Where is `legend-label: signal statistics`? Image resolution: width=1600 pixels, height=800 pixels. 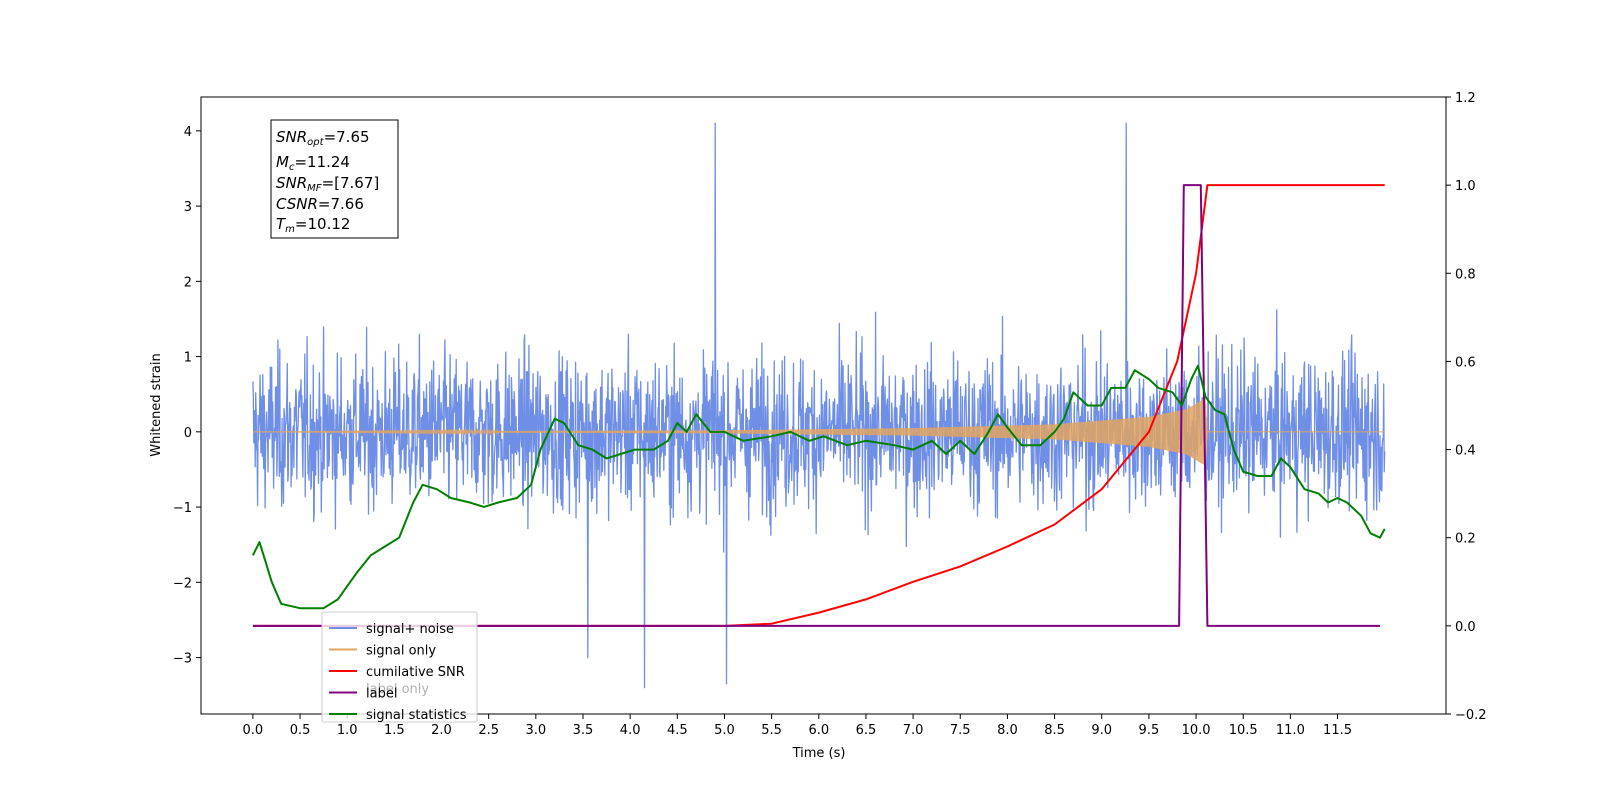
legend-label: signal statistics is located at coordinates (416, 715).